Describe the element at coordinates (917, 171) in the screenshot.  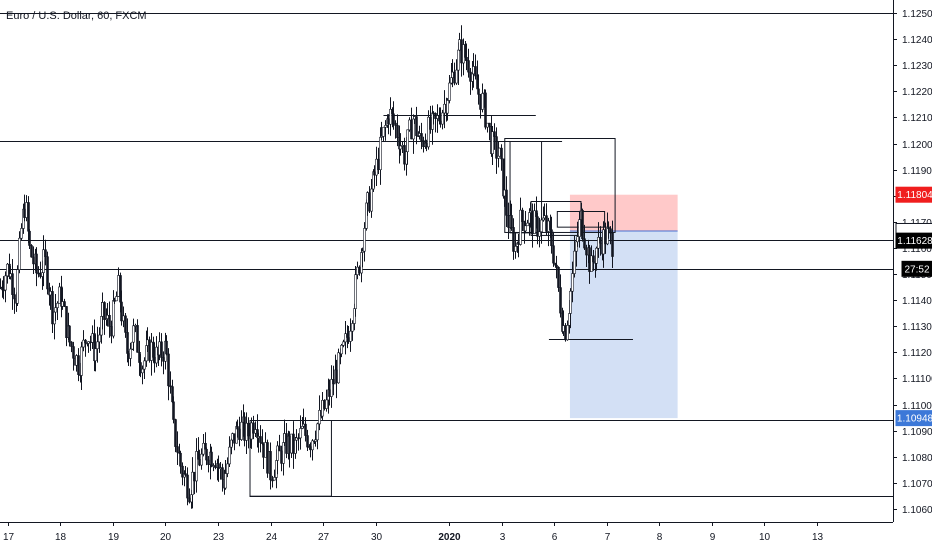
I see `y-tick-label: 1.11900` at that location.